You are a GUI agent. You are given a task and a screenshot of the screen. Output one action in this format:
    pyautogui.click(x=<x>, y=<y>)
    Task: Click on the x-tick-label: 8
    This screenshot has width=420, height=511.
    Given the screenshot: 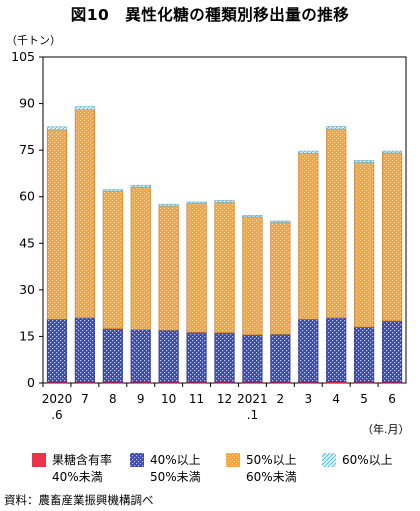 What is the action you would take?
    pyautogui.click(x=113, y=399)
    